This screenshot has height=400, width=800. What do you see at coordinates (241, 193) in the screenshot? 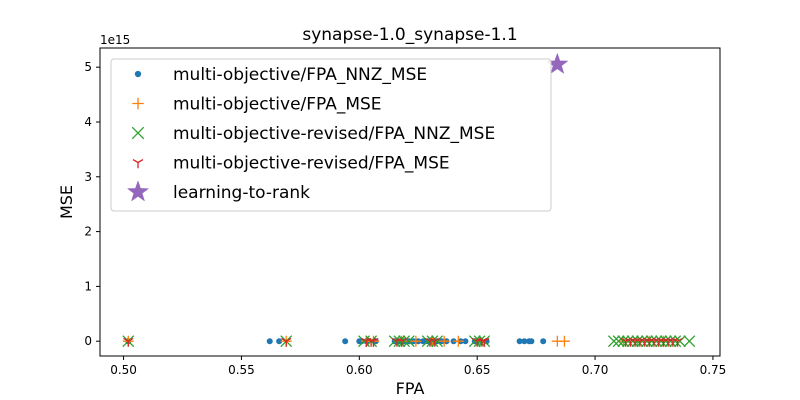
I see `legend-label: learning-to-rank` at bounding box center [241, 193].